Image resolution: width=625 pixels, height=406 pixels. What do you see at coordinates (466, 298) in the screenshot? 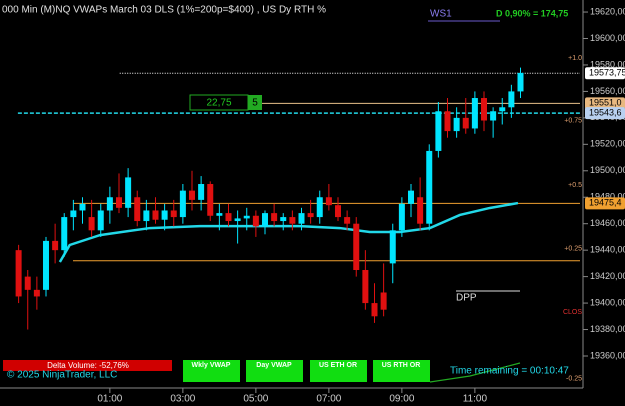
I see `dpp-label: DPP` at bounding box center [466, 298].